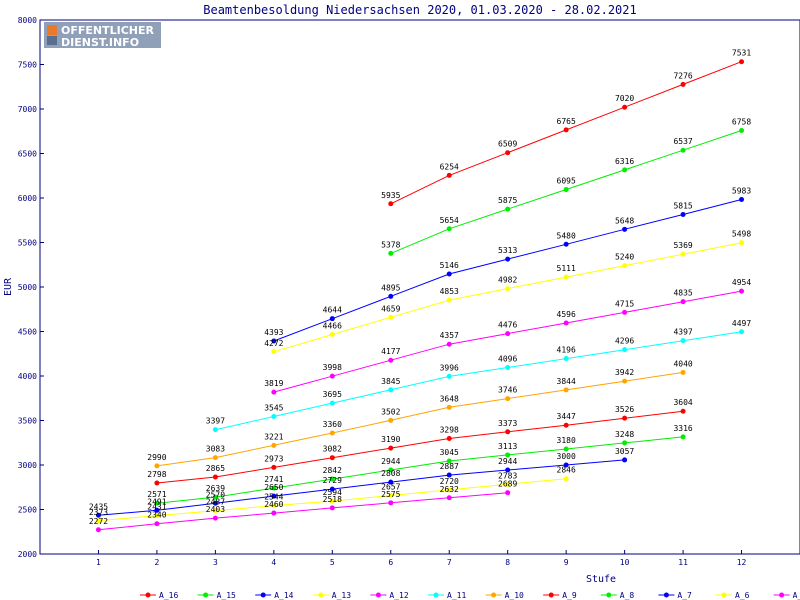  What do you see at coordinates (741, 323) in the screenshot?
I see `data-label: 4497` at bounding box center [741, 323].